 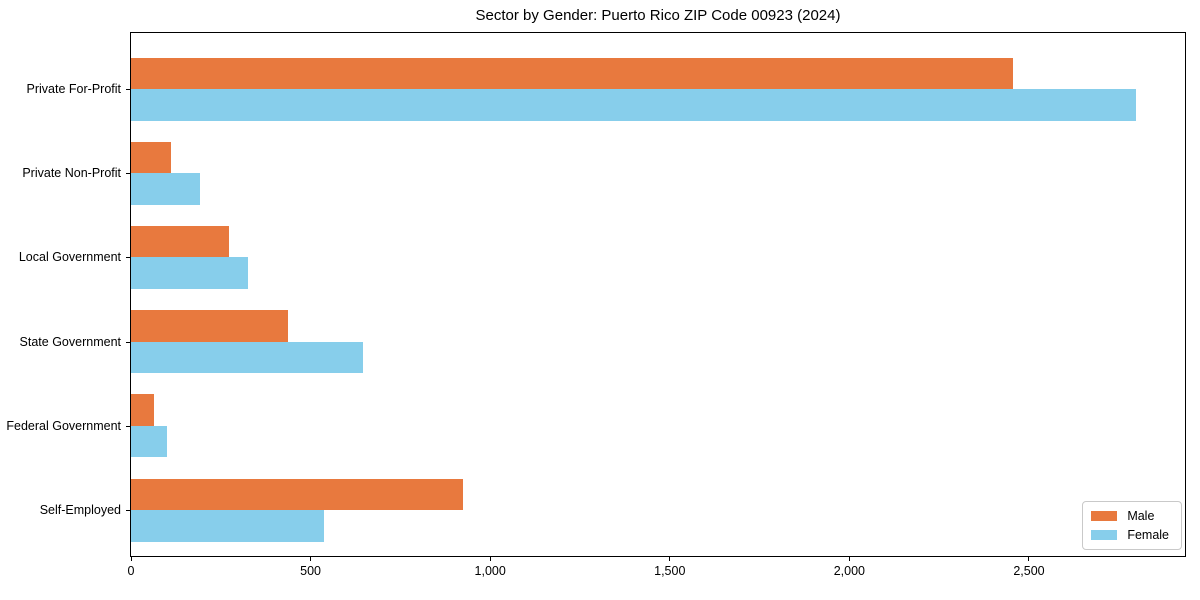 I want to click on legend-label-male: Male, so click(x=1141, y=516).